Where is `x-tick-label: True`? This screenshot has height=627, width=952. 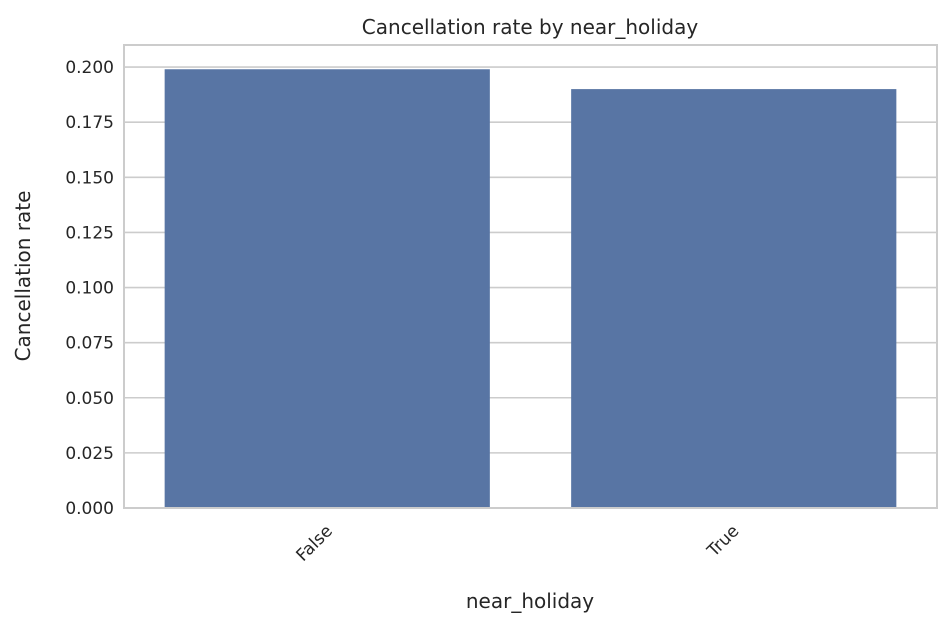
x-tick-label: True is located at coordinates (723, 541).